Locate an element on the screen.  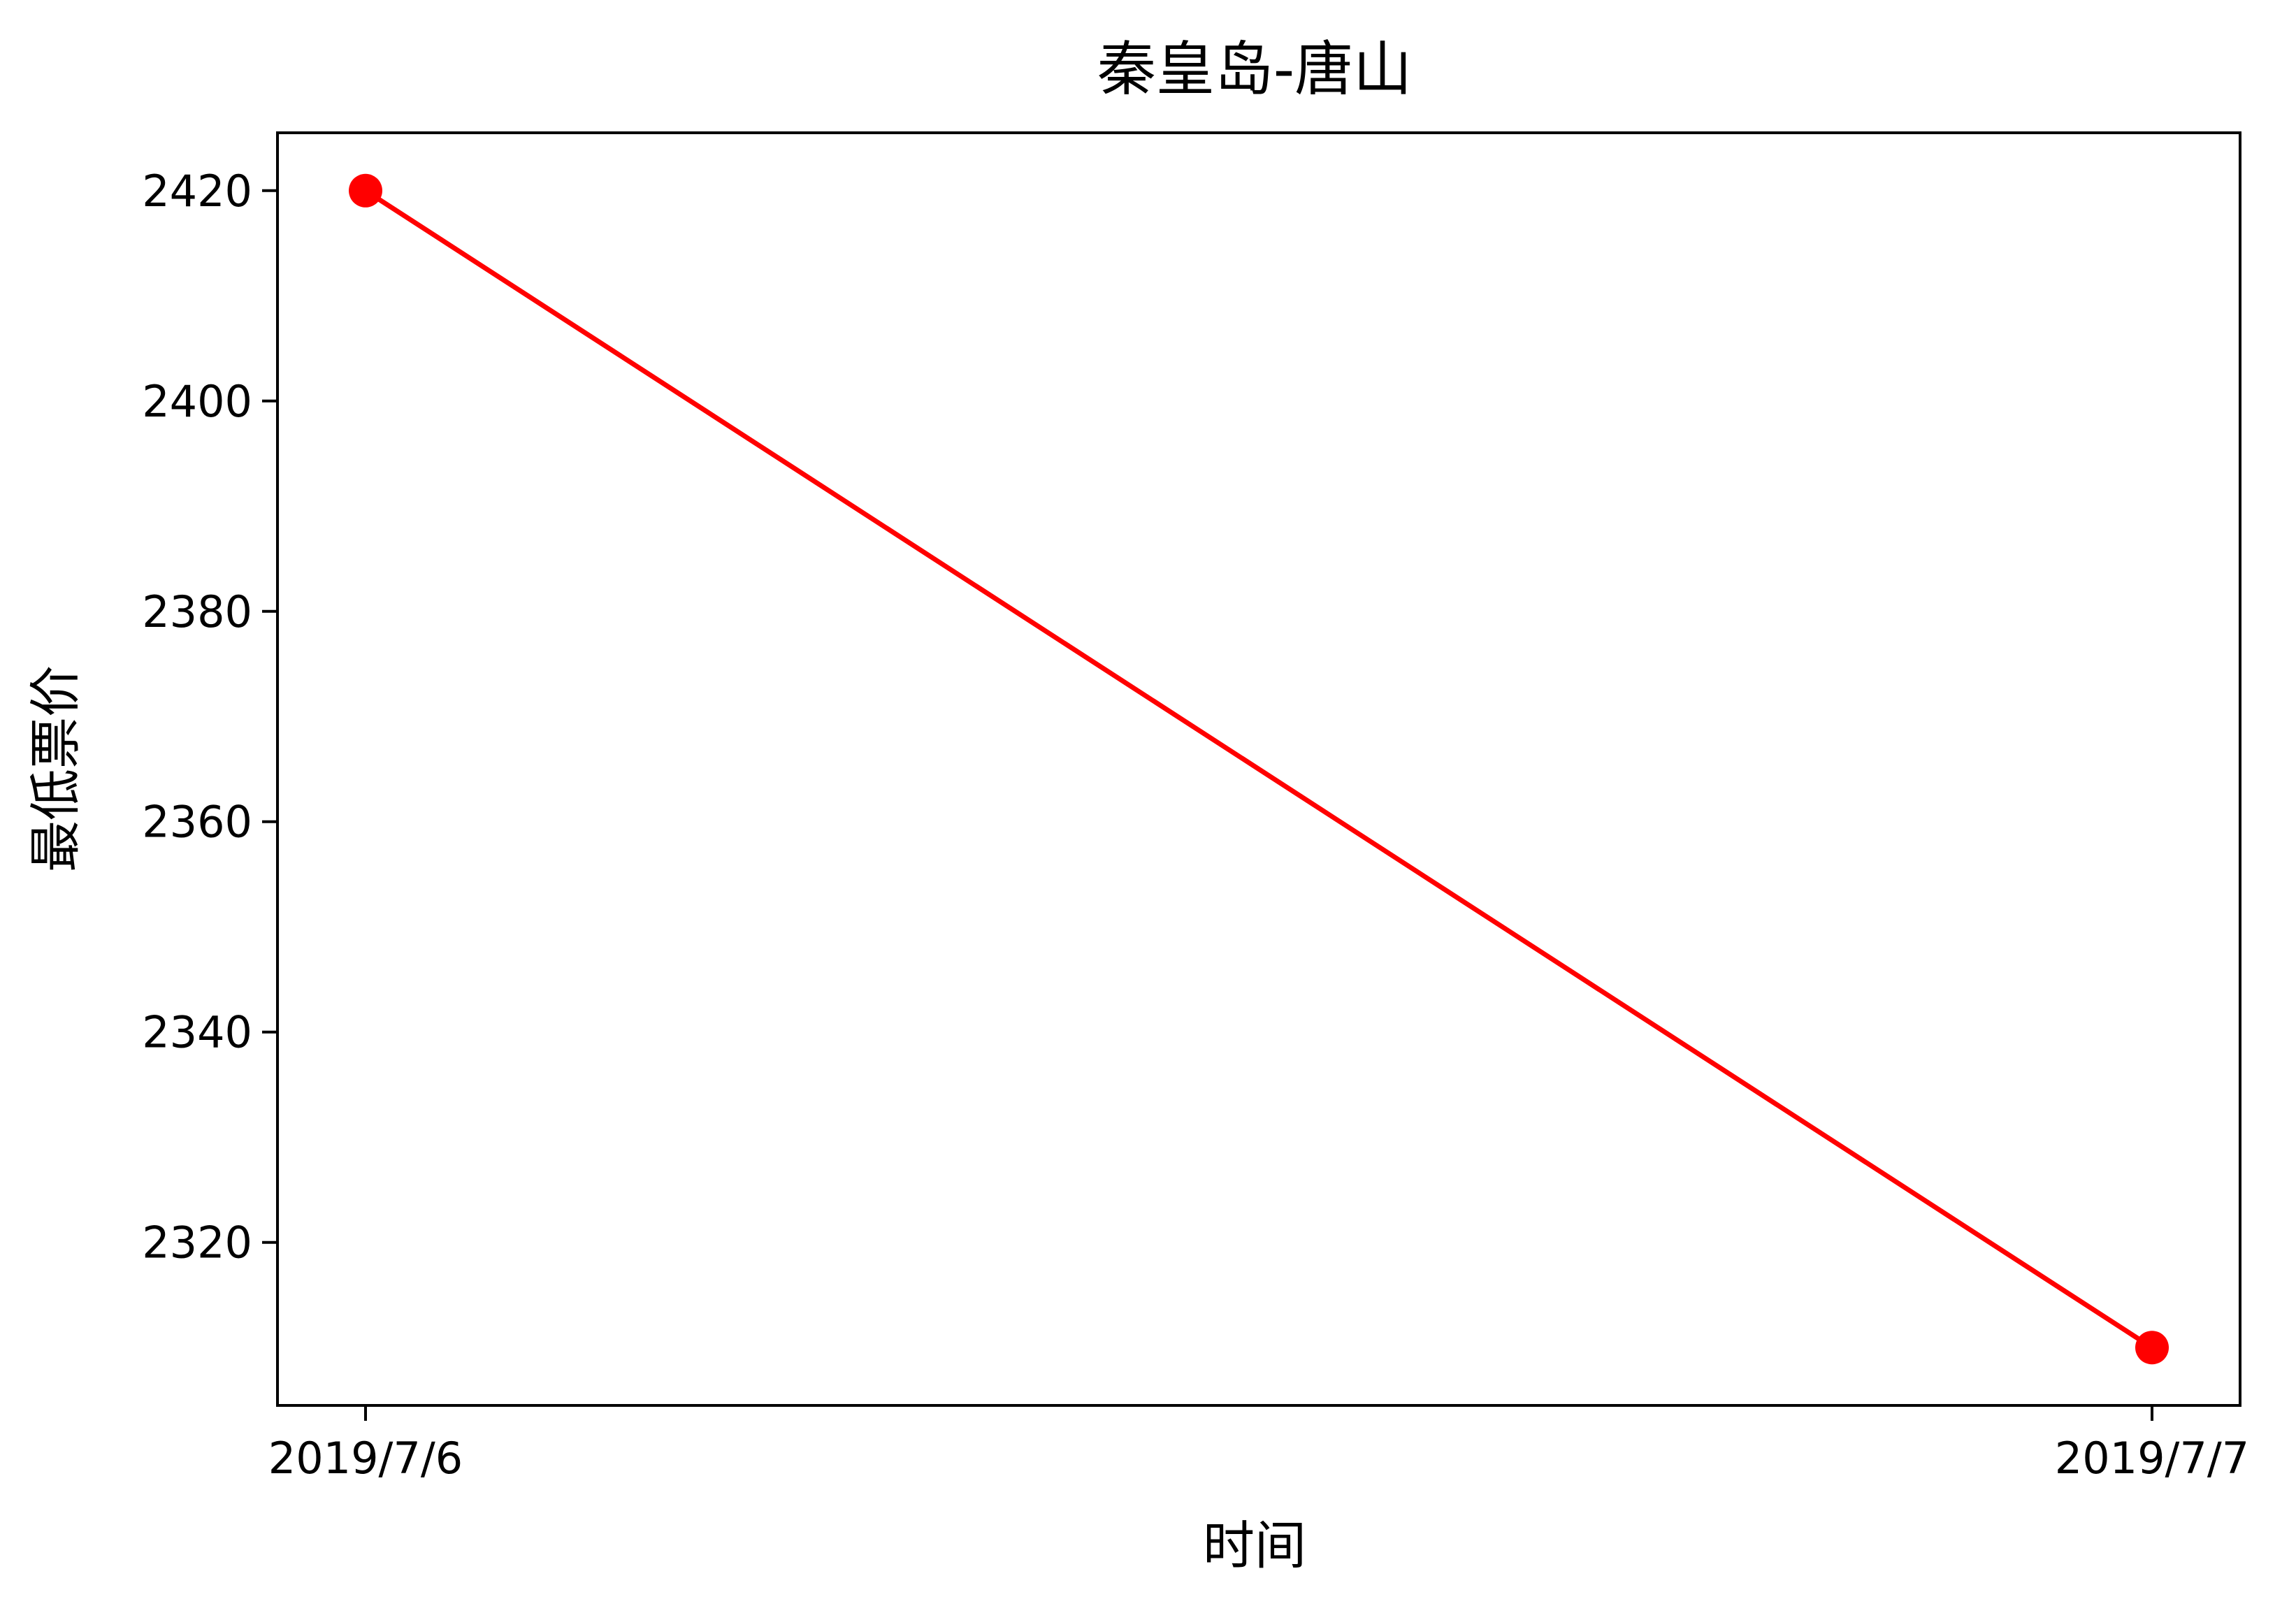
y-tick-label: 2380 is located at coordinates (197, 611).